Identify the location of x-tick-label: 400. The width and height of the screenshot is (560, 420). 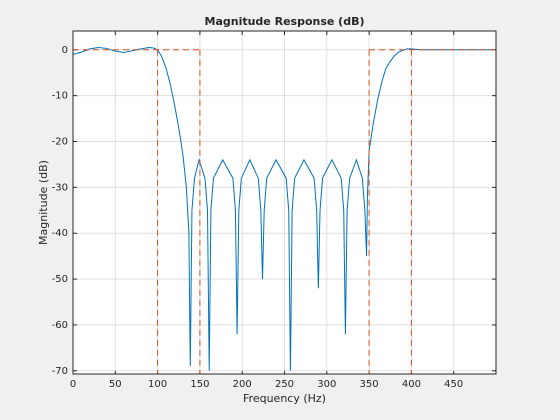
(411, 384).